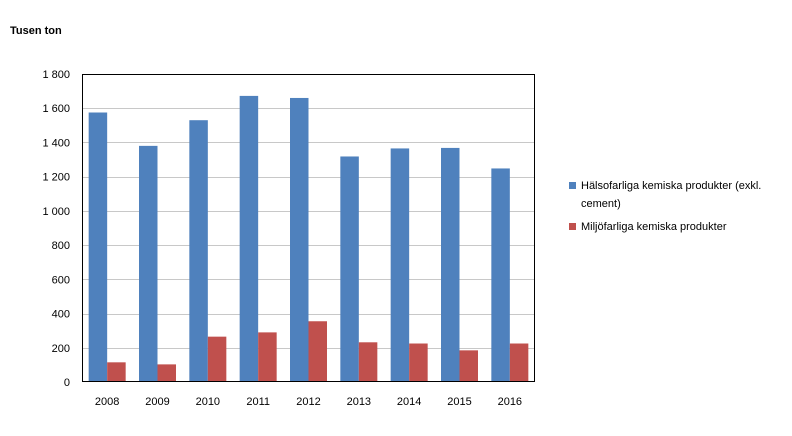 This screenshot has width=792, height=436. I want to click on y-tick-label: 1 800, so click(56, 75).